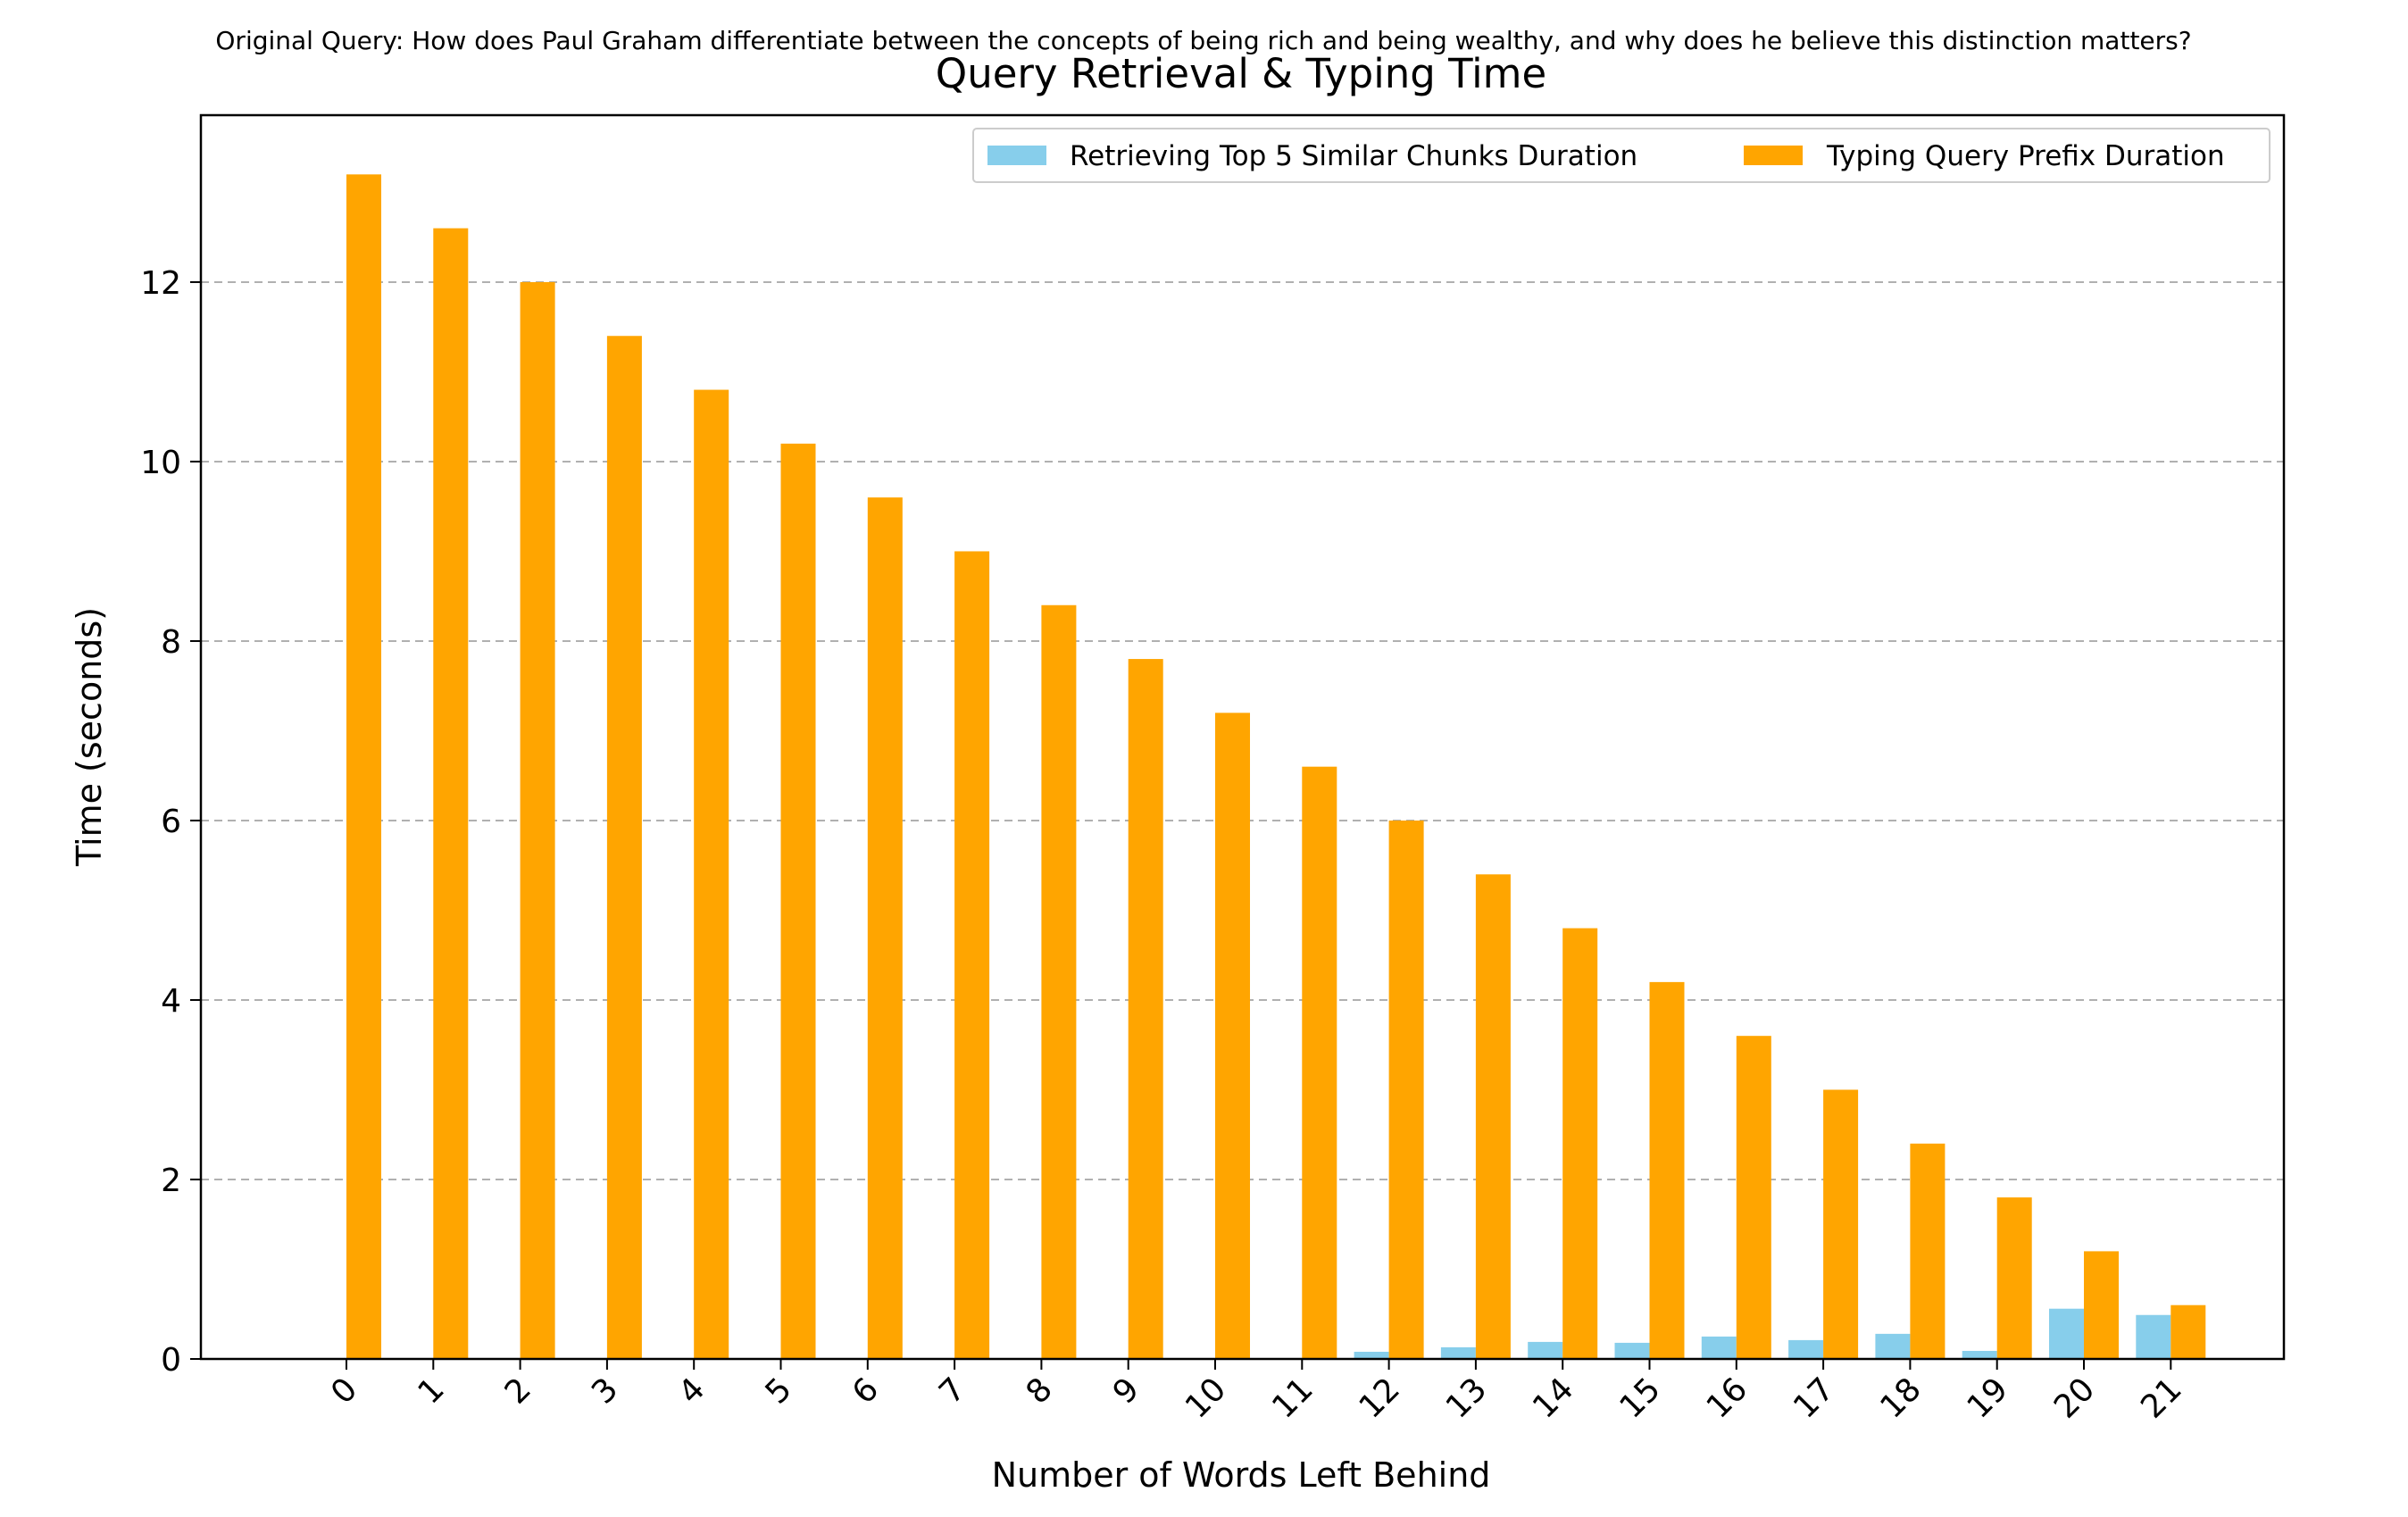 This screenshot has width=2408, height=1517. Describe the element at coordinates (1814, 1398) in the screenshot. I see `x-tick-label: 17` at that location.